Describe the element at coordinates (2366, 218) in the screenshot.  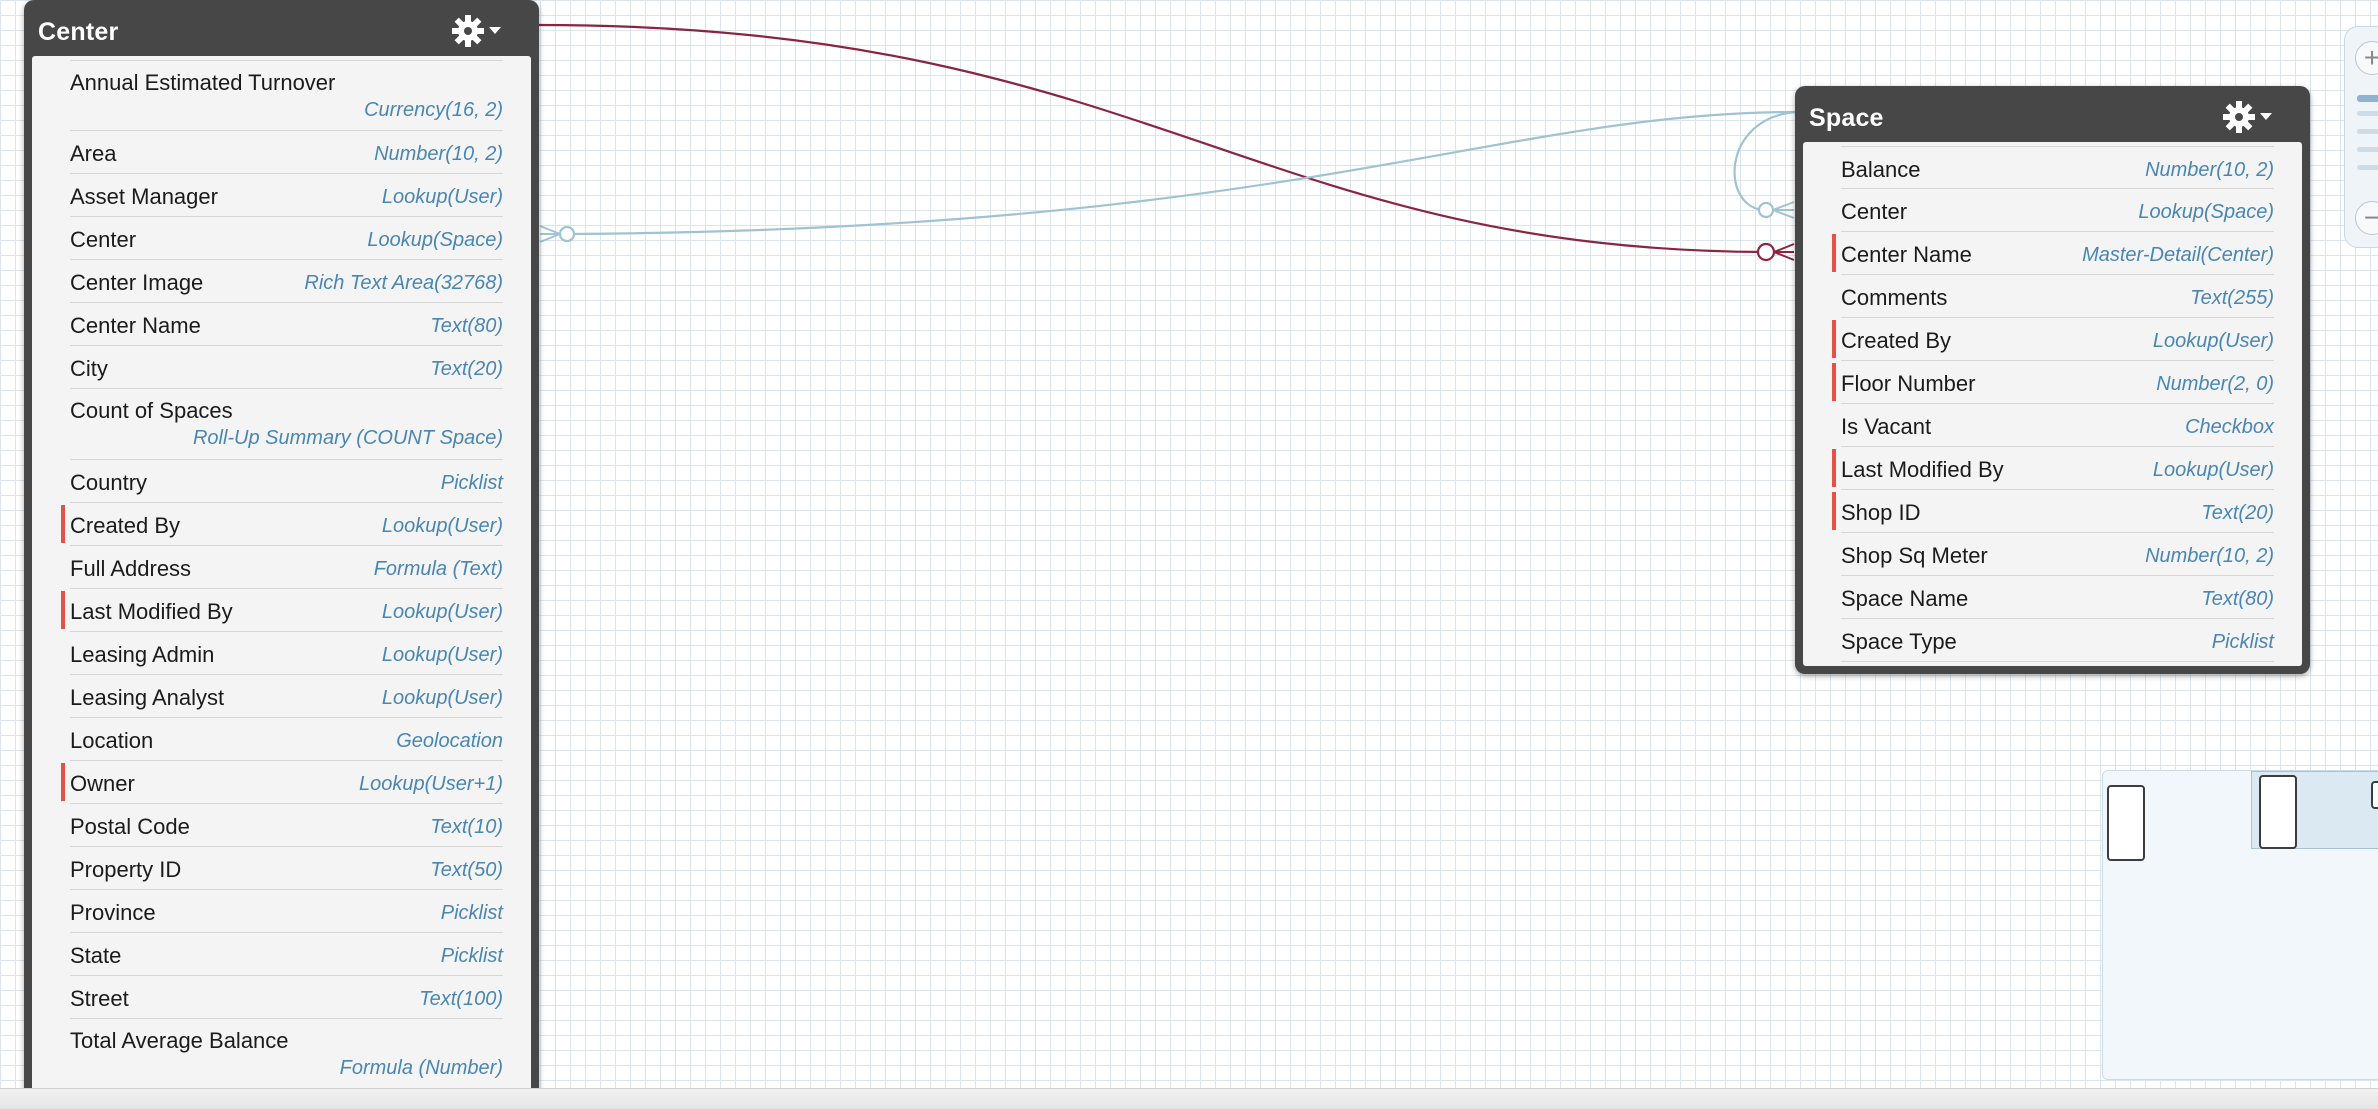
I see `zoom-out-button: −` at that location.